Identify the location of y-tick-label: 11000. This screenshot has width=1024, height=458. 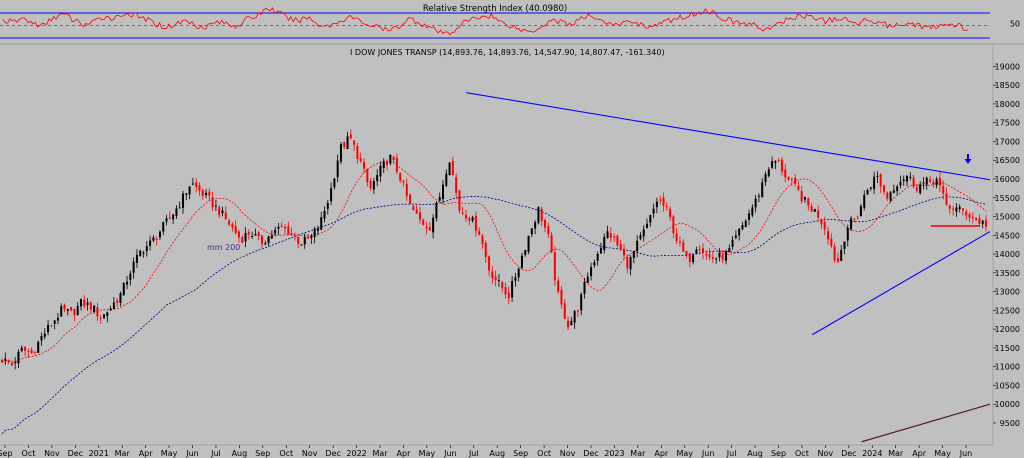
(1007, 367).